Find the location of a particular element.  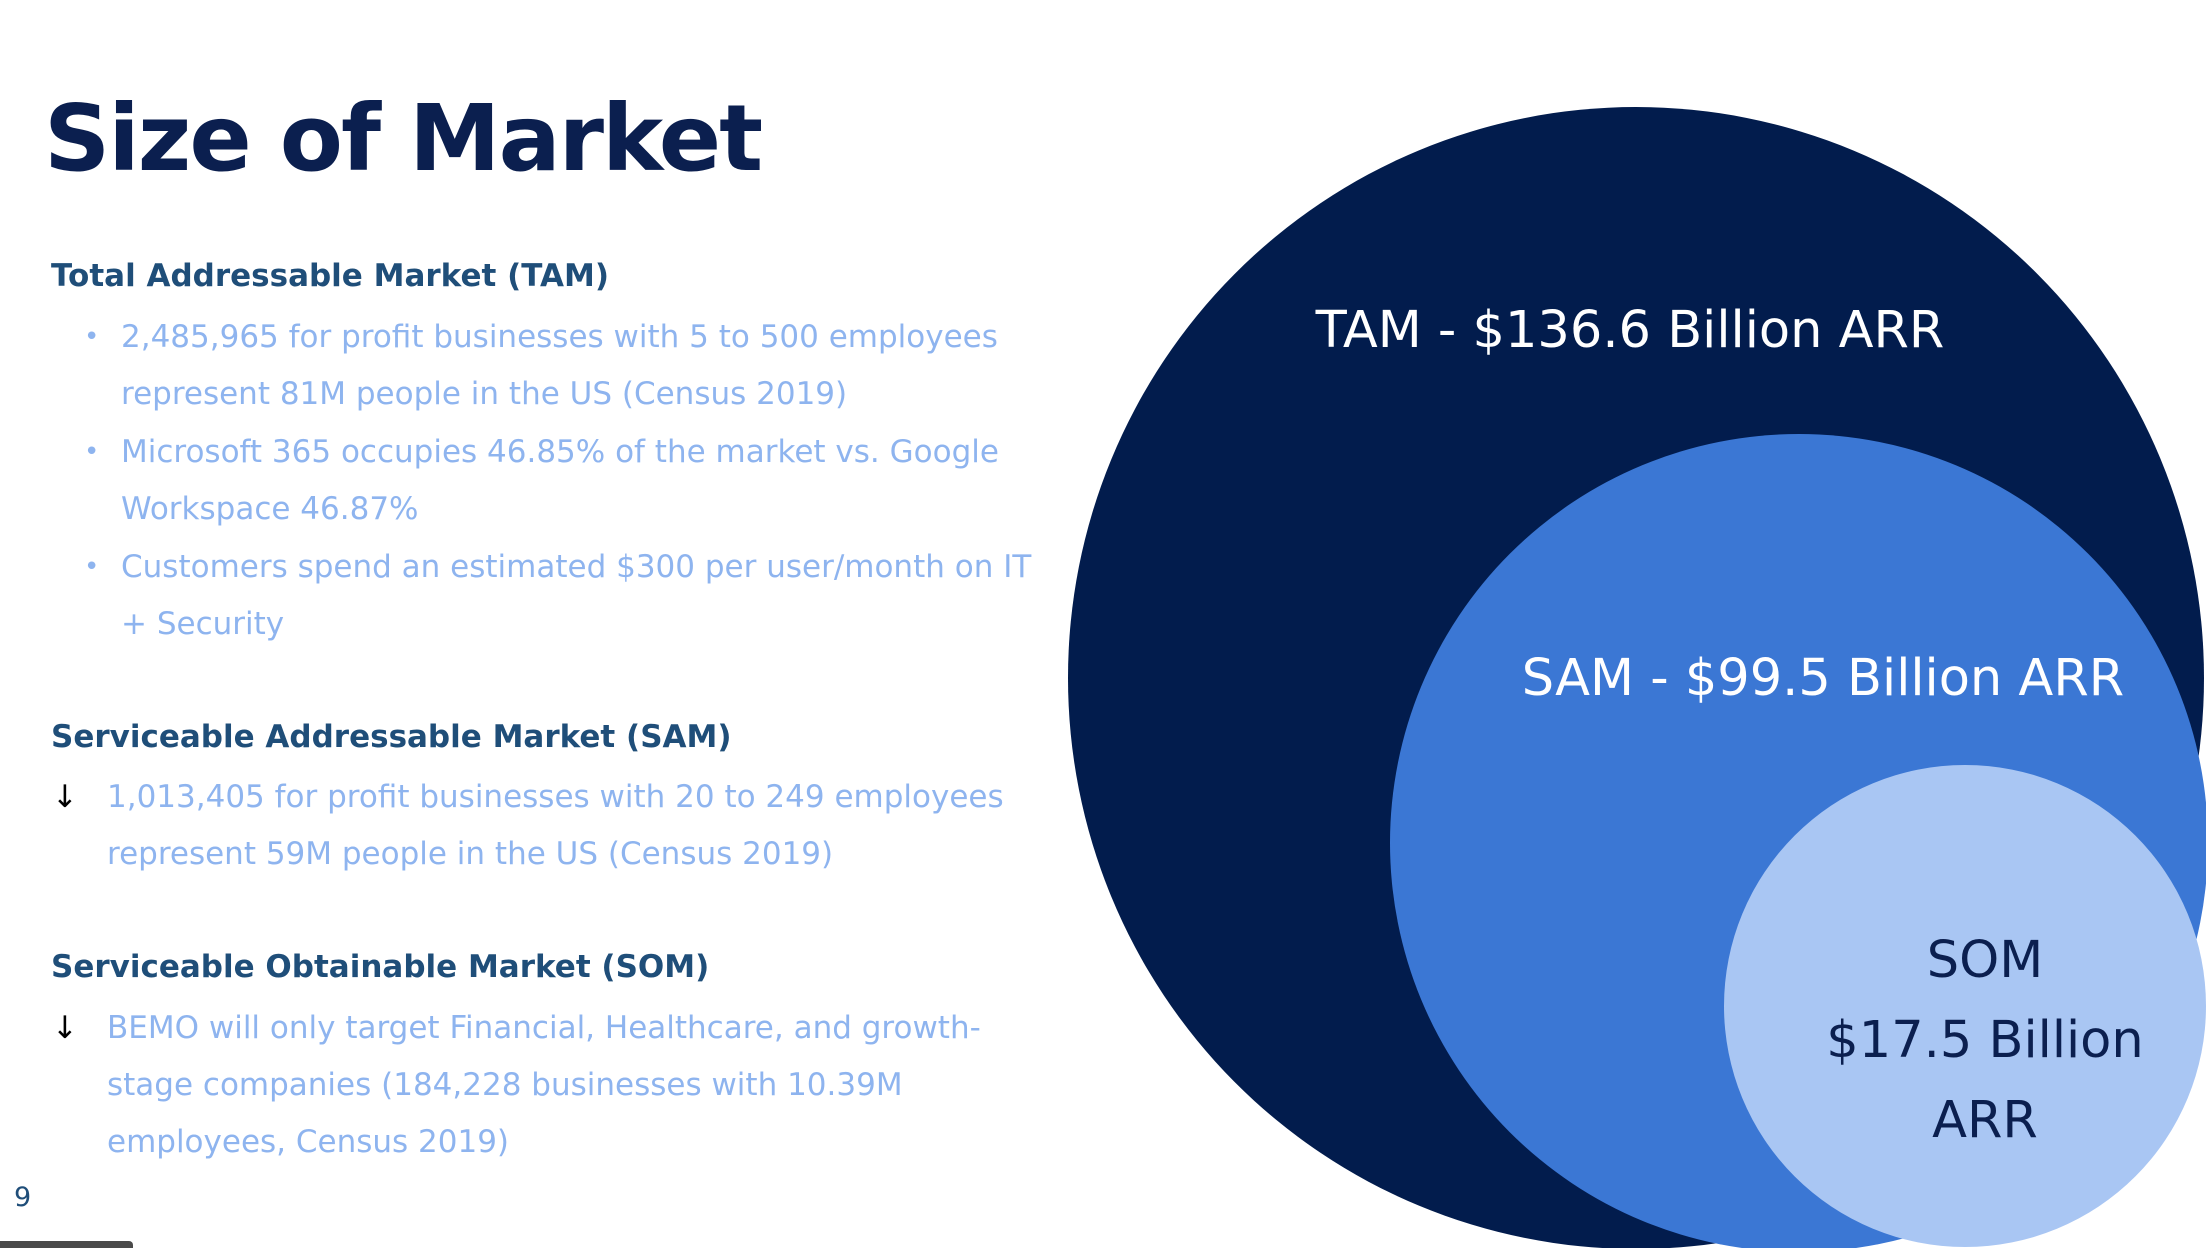

bottom-scrollbar is located at coordinates (66, 1244).